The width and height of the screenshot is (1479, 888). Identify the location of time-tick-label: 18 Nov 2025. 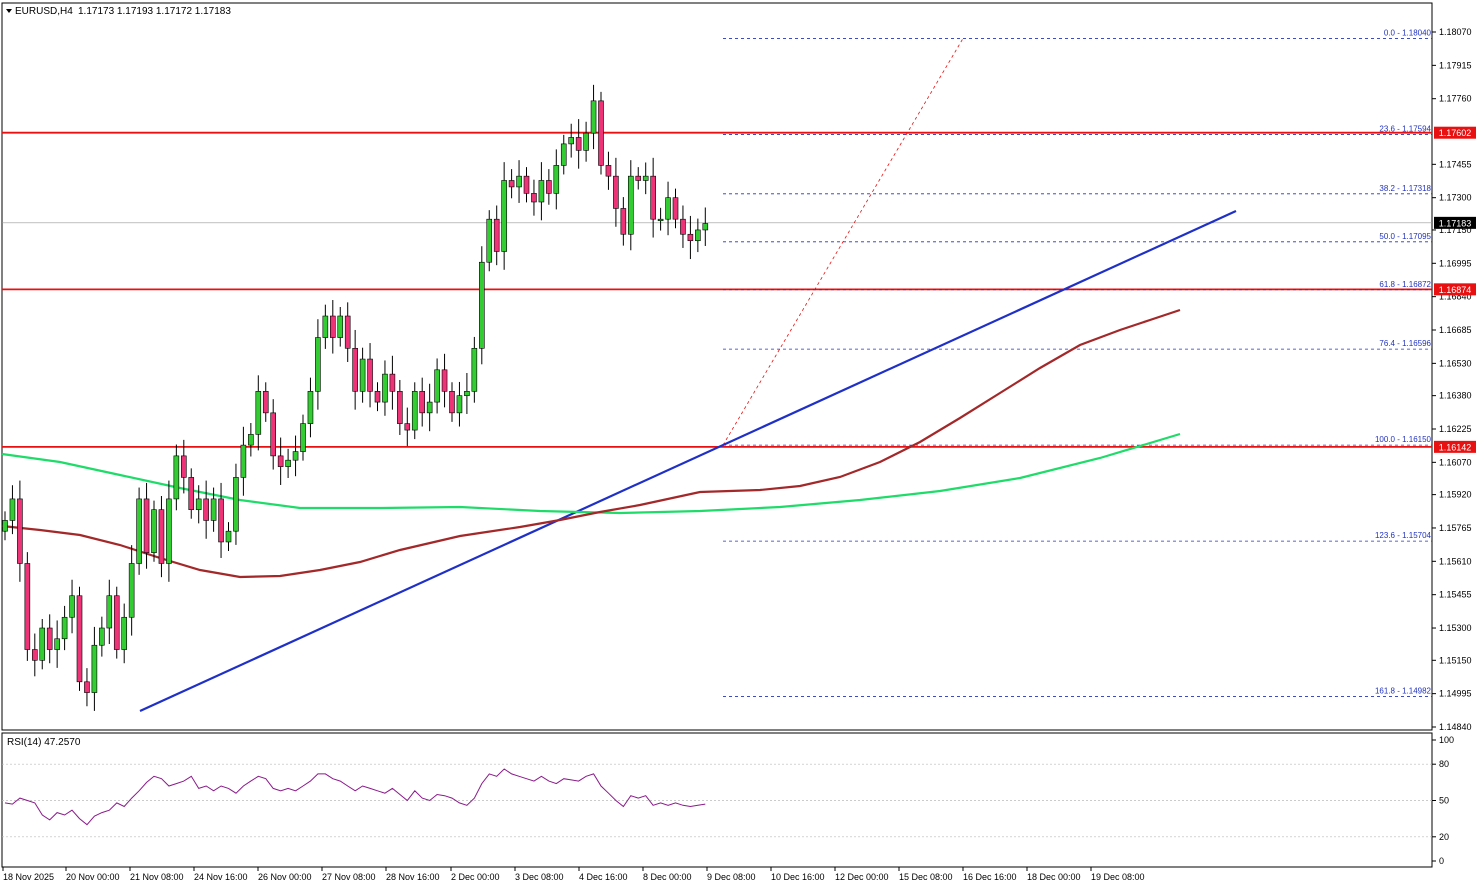
(28, 877).